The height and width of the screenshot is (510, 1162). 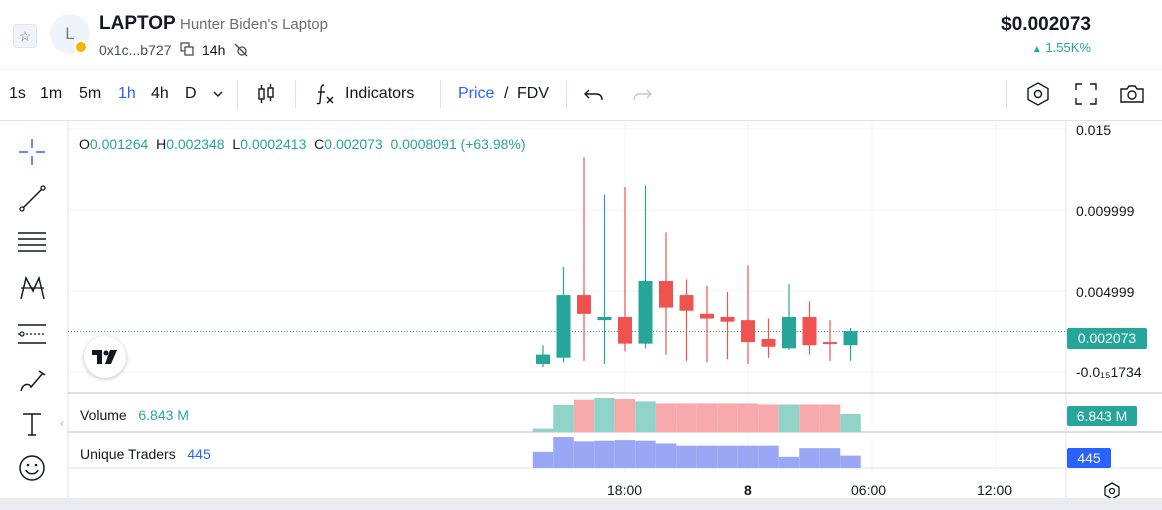 I want to click on interval-1m: 1m, so click(x=51, y=93).